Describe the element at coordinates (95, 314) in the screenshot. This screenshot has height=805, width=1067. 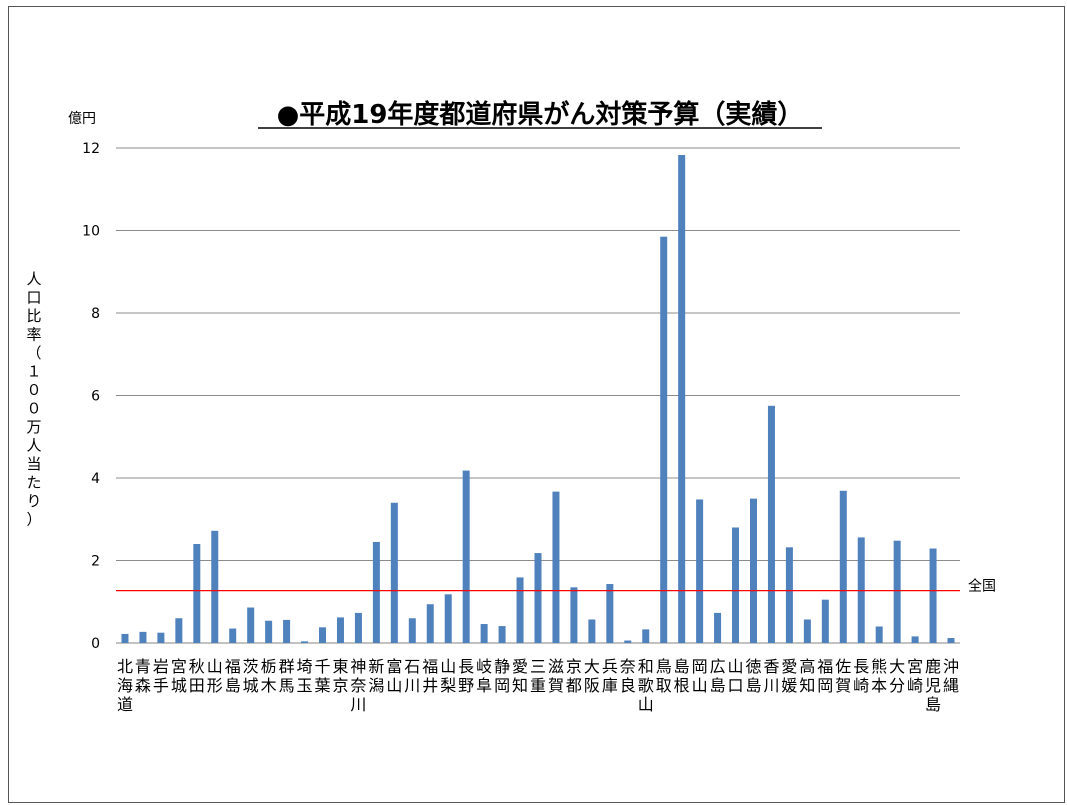
I see `y-tick-label: 8` at that location.